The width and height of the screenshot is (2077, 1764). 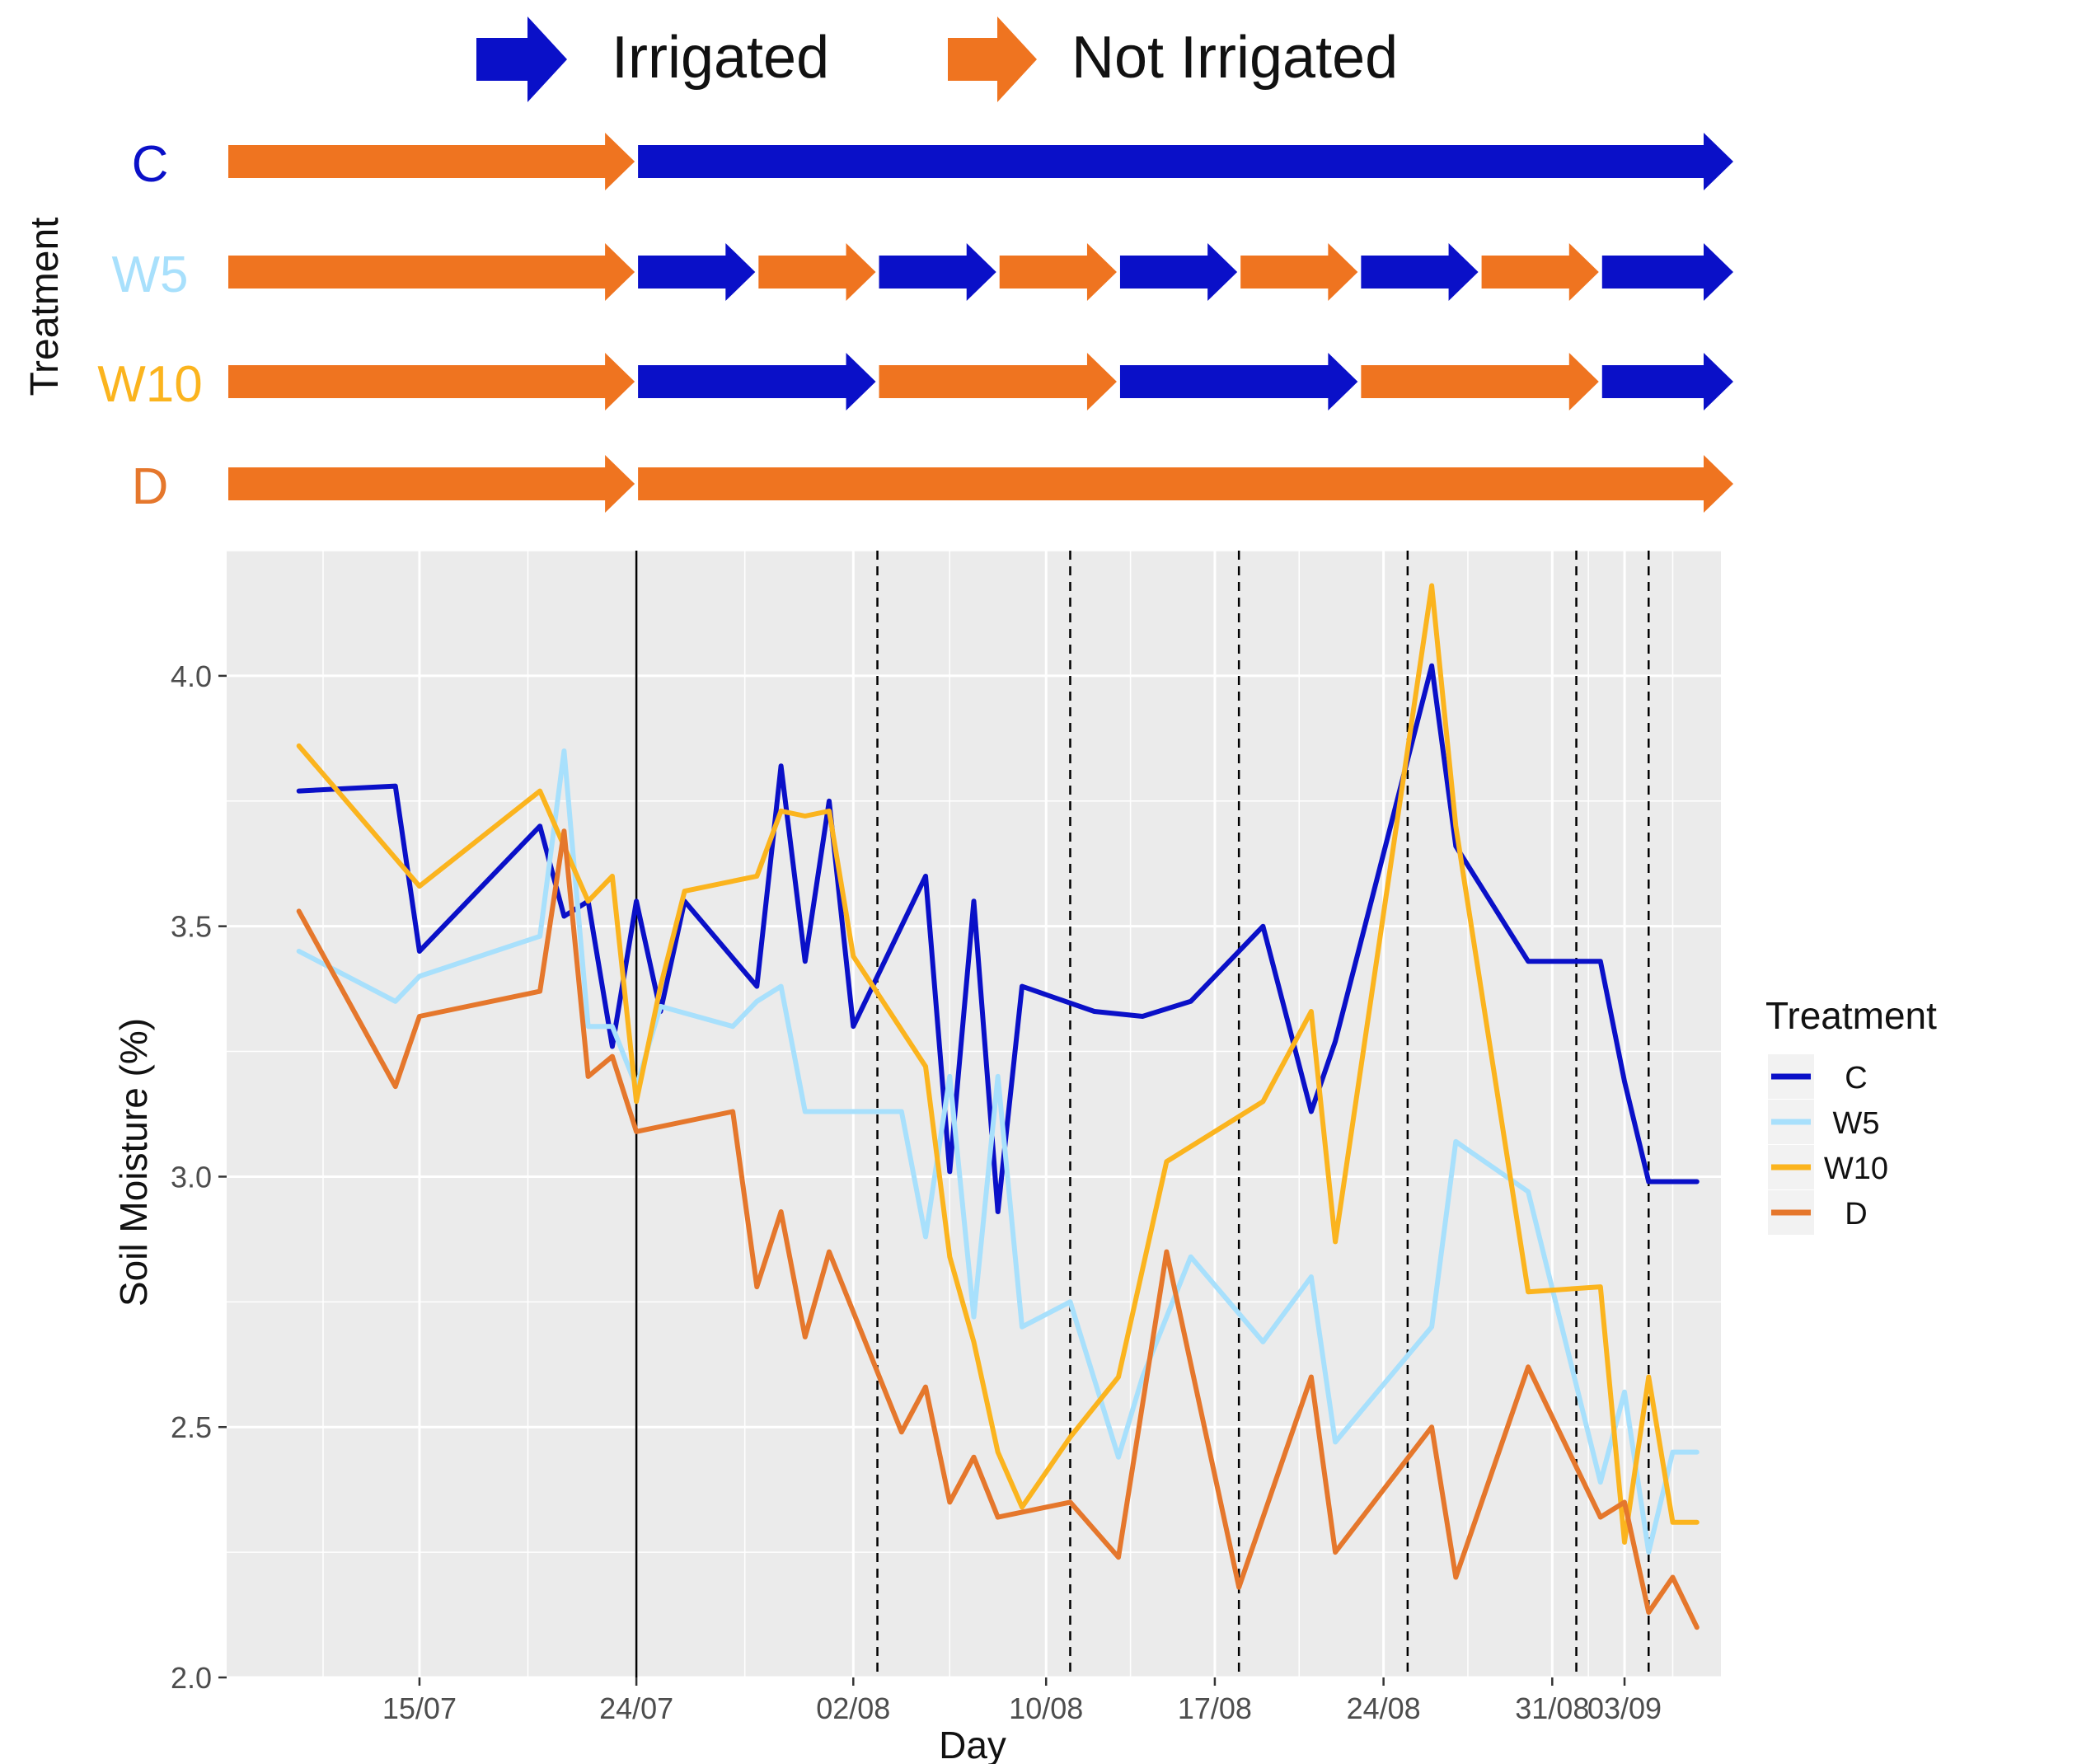 I want to click on legend-item-label: D, so click(x=1856, y=1214).